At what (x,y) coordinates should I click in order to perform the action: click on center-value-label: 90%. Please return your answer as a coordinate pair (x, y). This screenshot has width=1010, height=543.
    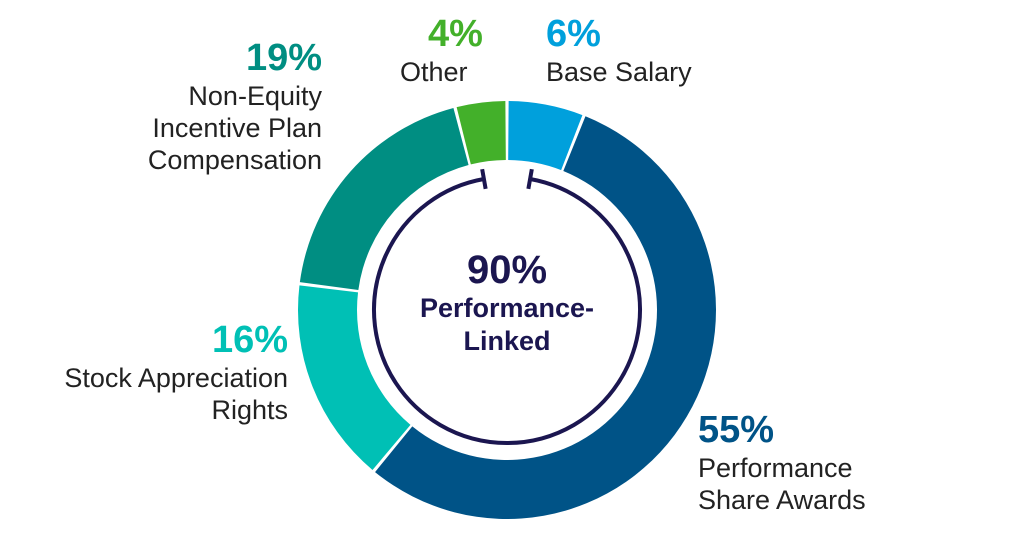
    Looking at the image, I should click on (507, 270).